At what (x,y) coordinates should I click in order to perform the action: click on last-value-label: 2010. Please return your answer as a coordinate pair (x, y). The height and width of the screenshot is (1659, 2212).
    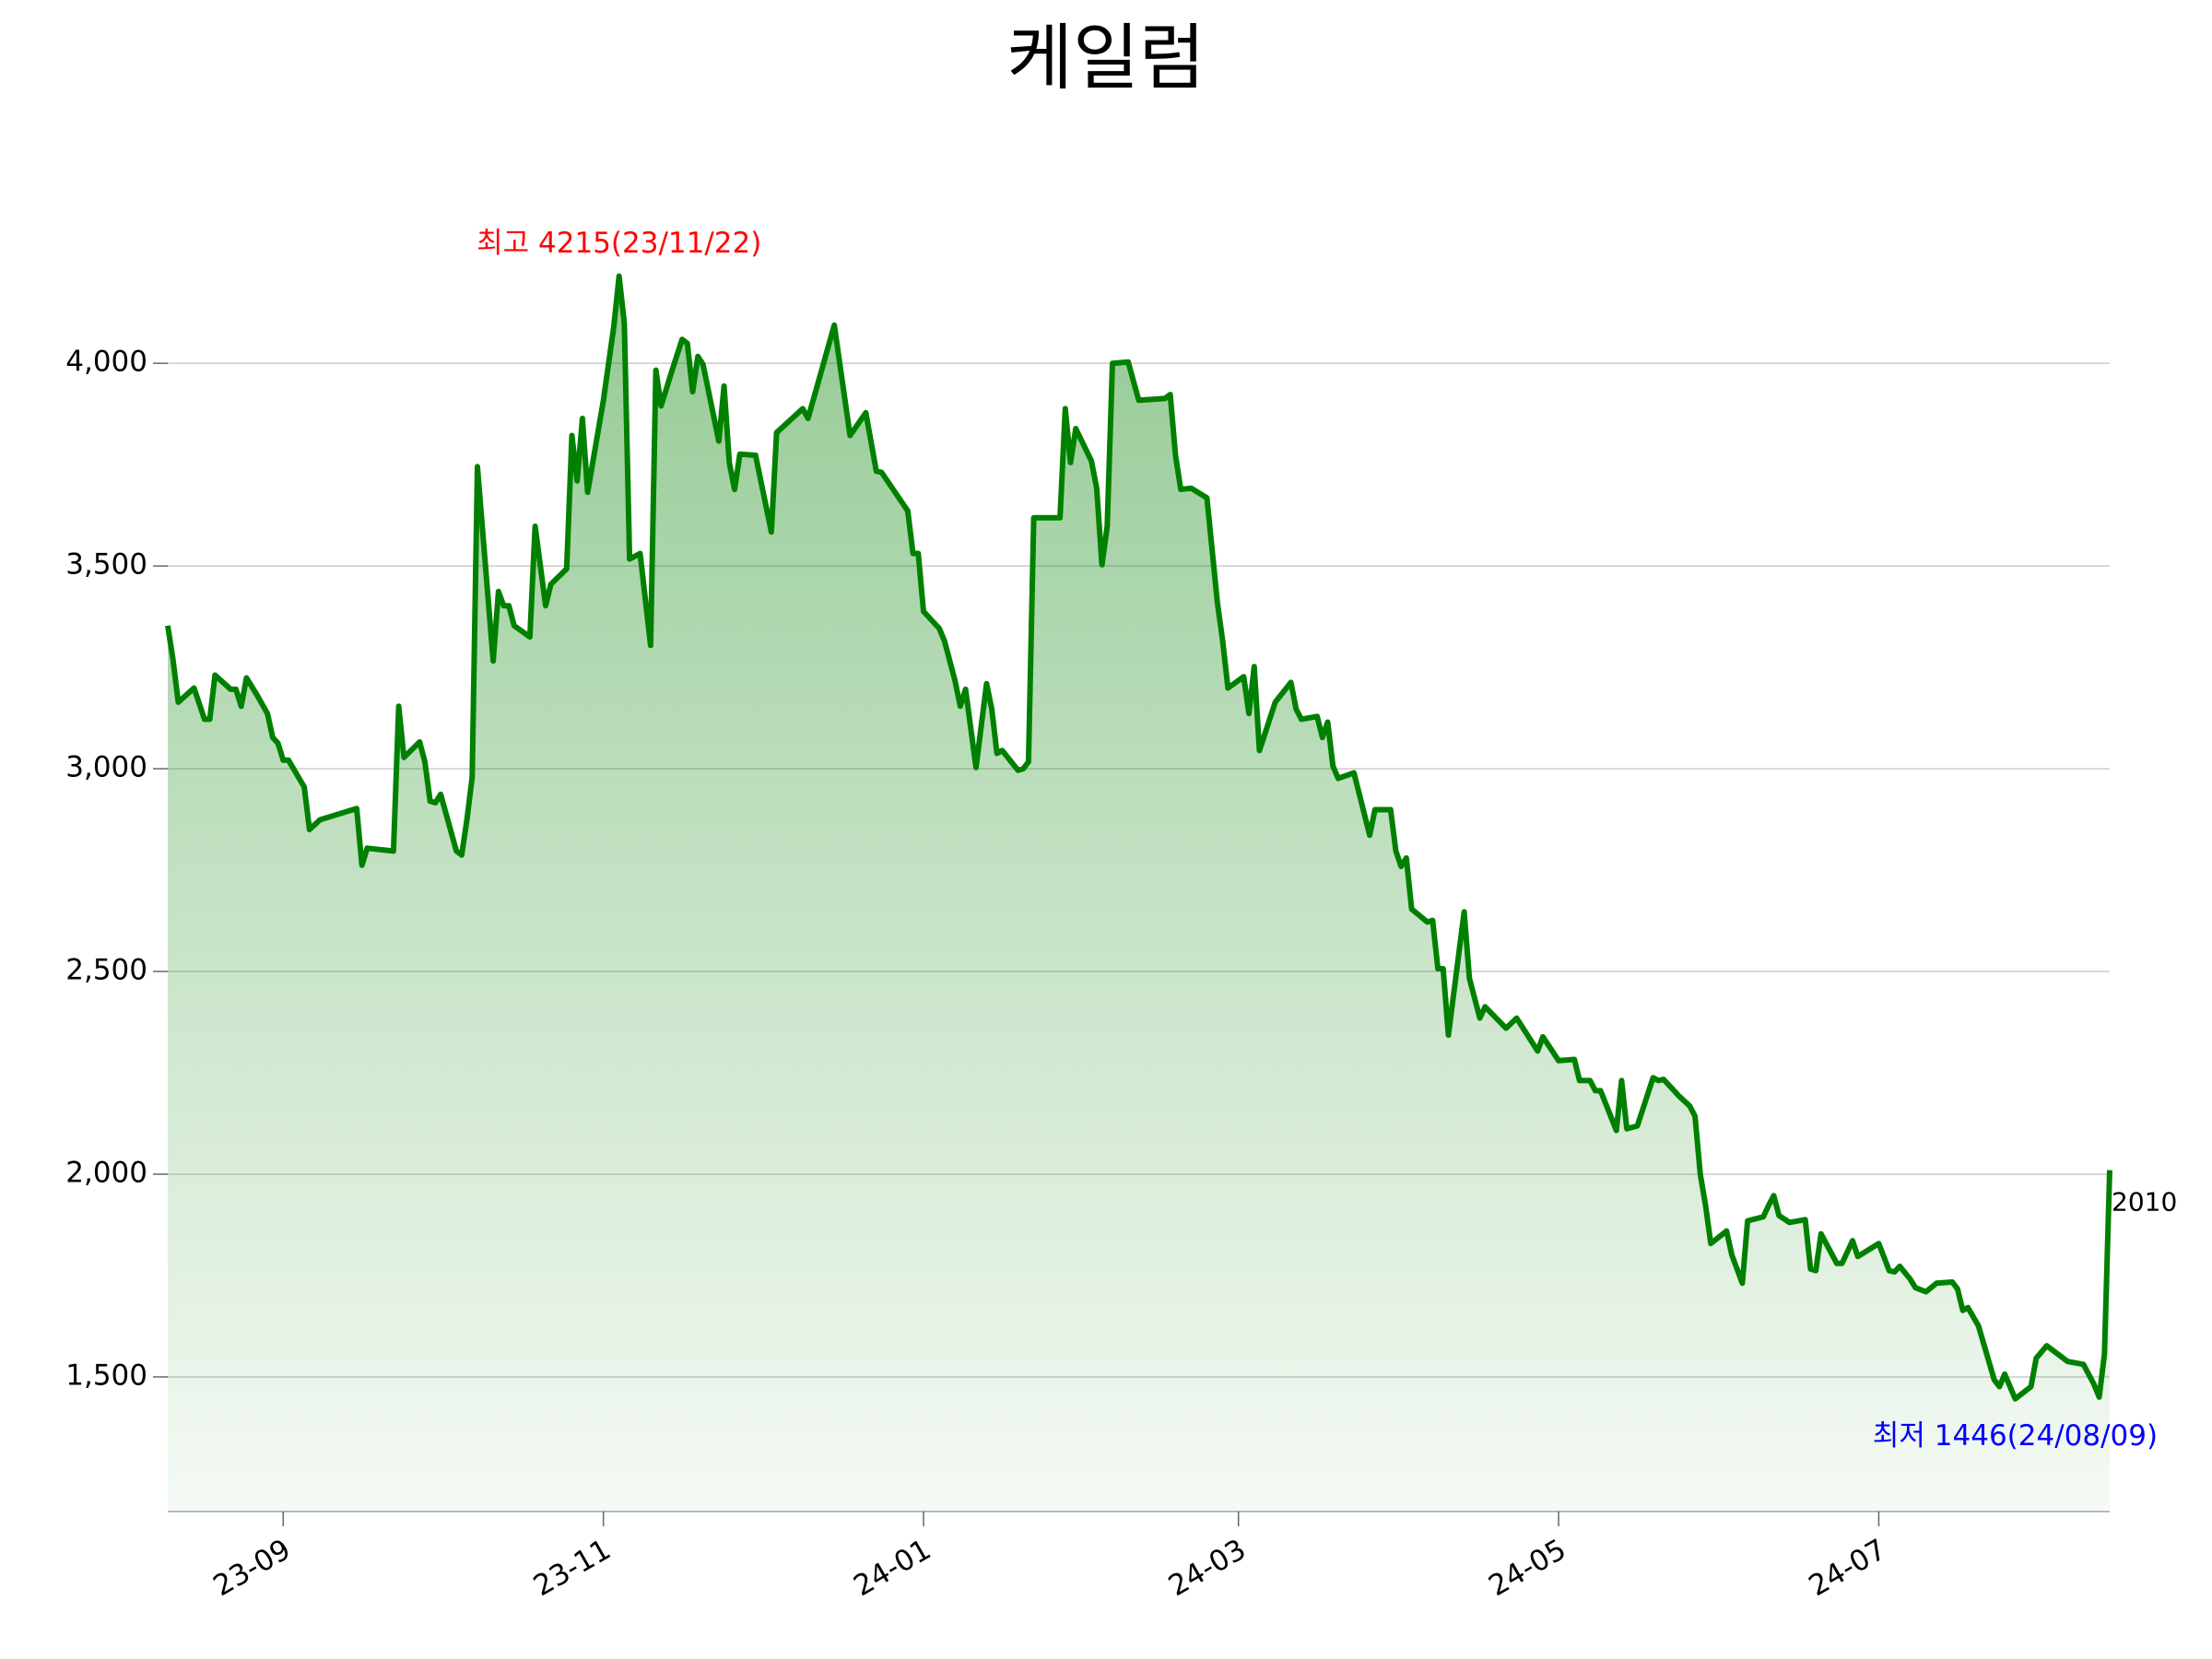
    Looking at the image, I should click on (2144, 1202).